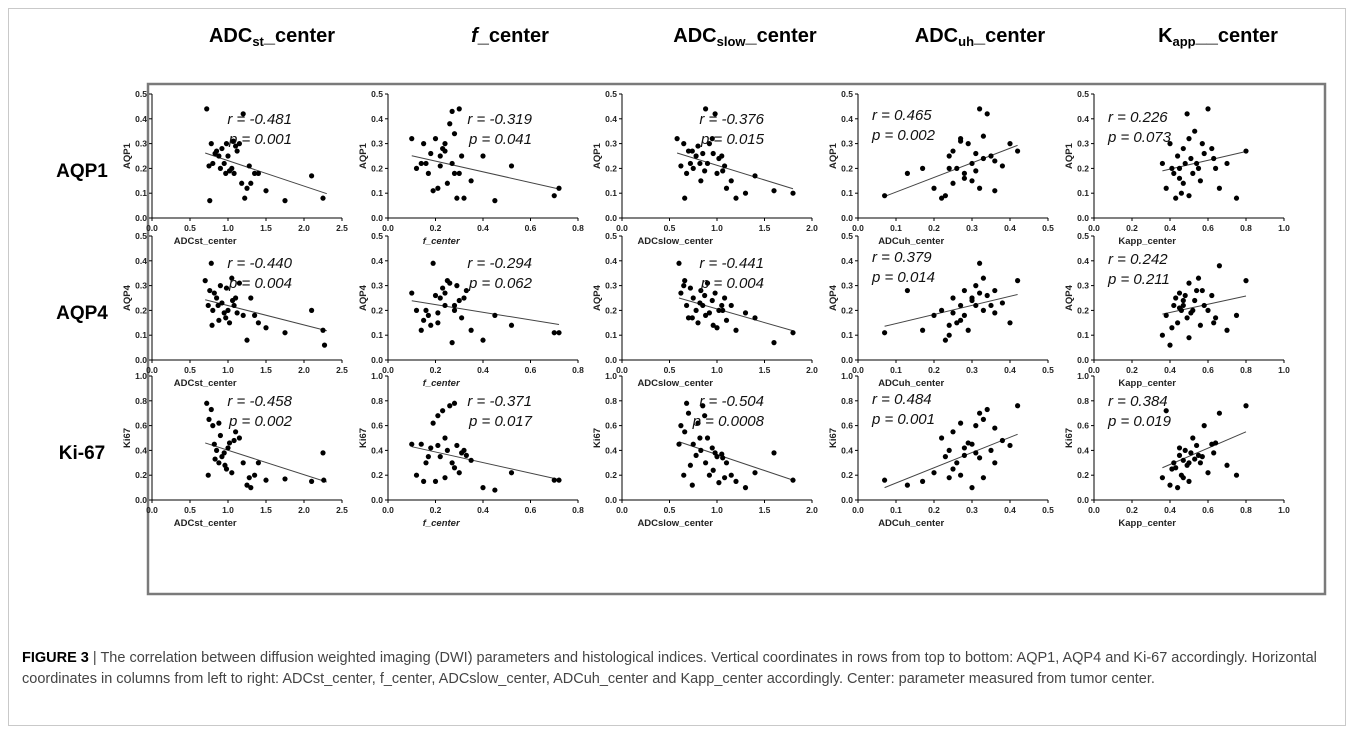 The width and height of the screenshot is (1356, 738). What do you see at coordinates (611, 193) in the screenshot?
I see `y-tick-label: 0.1` at bounding box center [611, 193].